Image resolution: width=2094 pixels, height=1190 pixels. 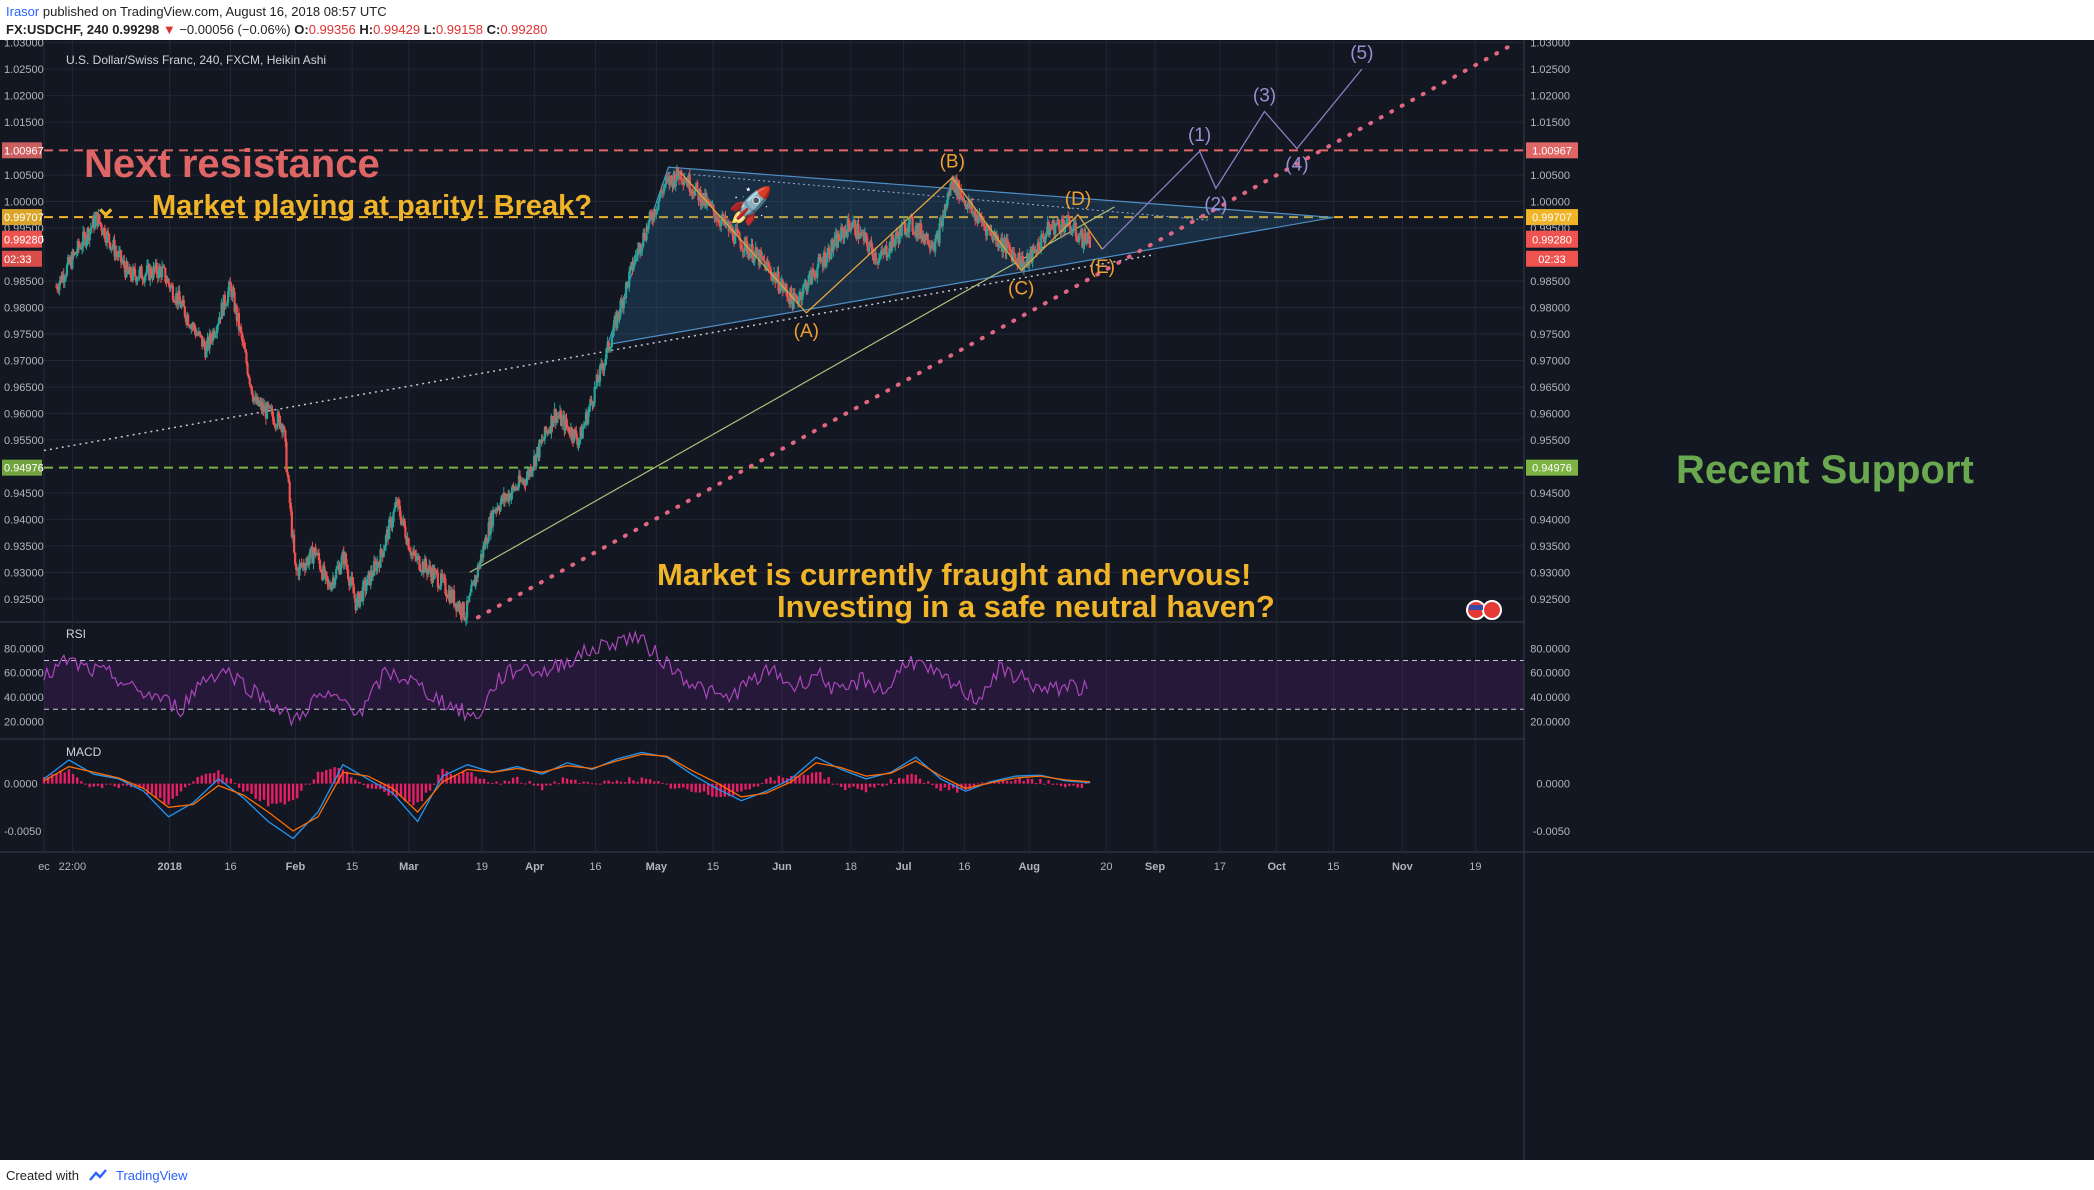 What do you see at coordinates (1484, 610) in the screenshot?
I see `news-flag-icon` at bounding box center [1484, 610].